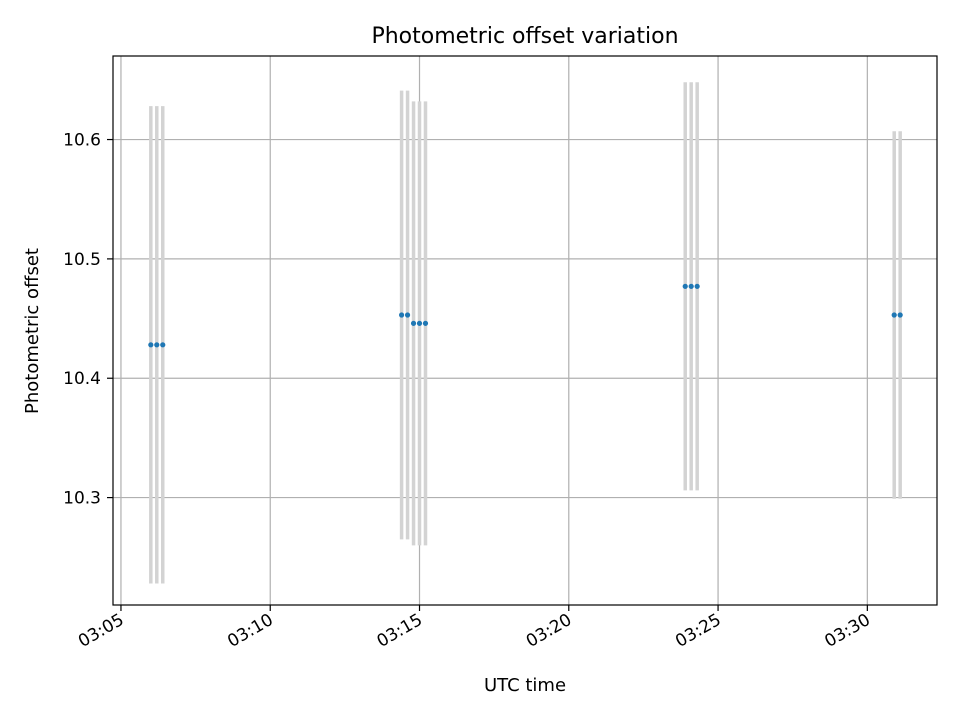  What do you see at coordinates (88, 320) in the screenshot?
I see `y-axis-ticks: 10.3 10.4 10.5 10.6` at bounding box center [88, 320].